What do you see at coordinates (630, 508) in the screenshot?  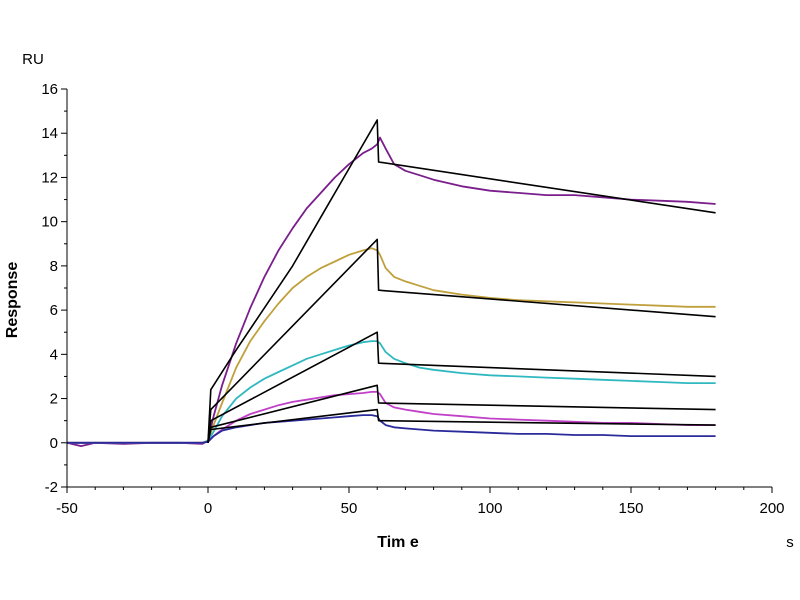 I see `x-tick-label: 150` at bounding box center [630, 508].